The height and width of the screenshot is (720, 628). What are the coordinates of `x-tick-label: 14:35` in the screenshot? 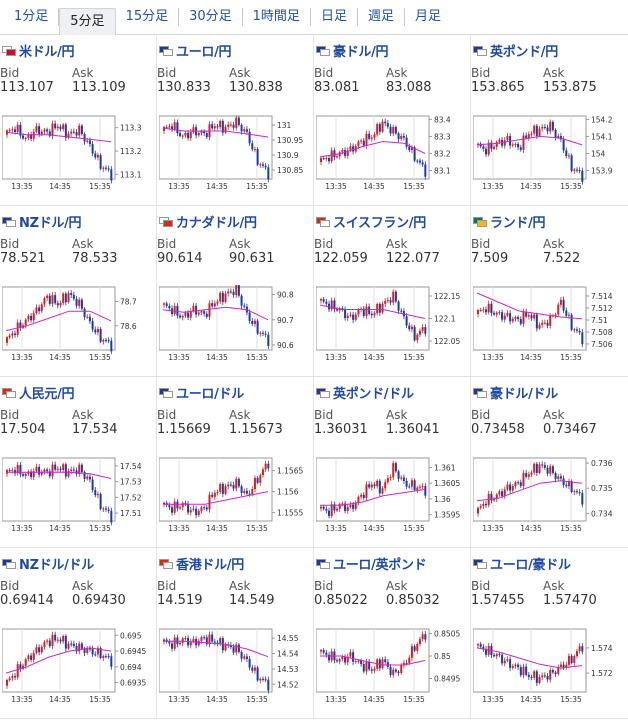 It's located at (60, 528).